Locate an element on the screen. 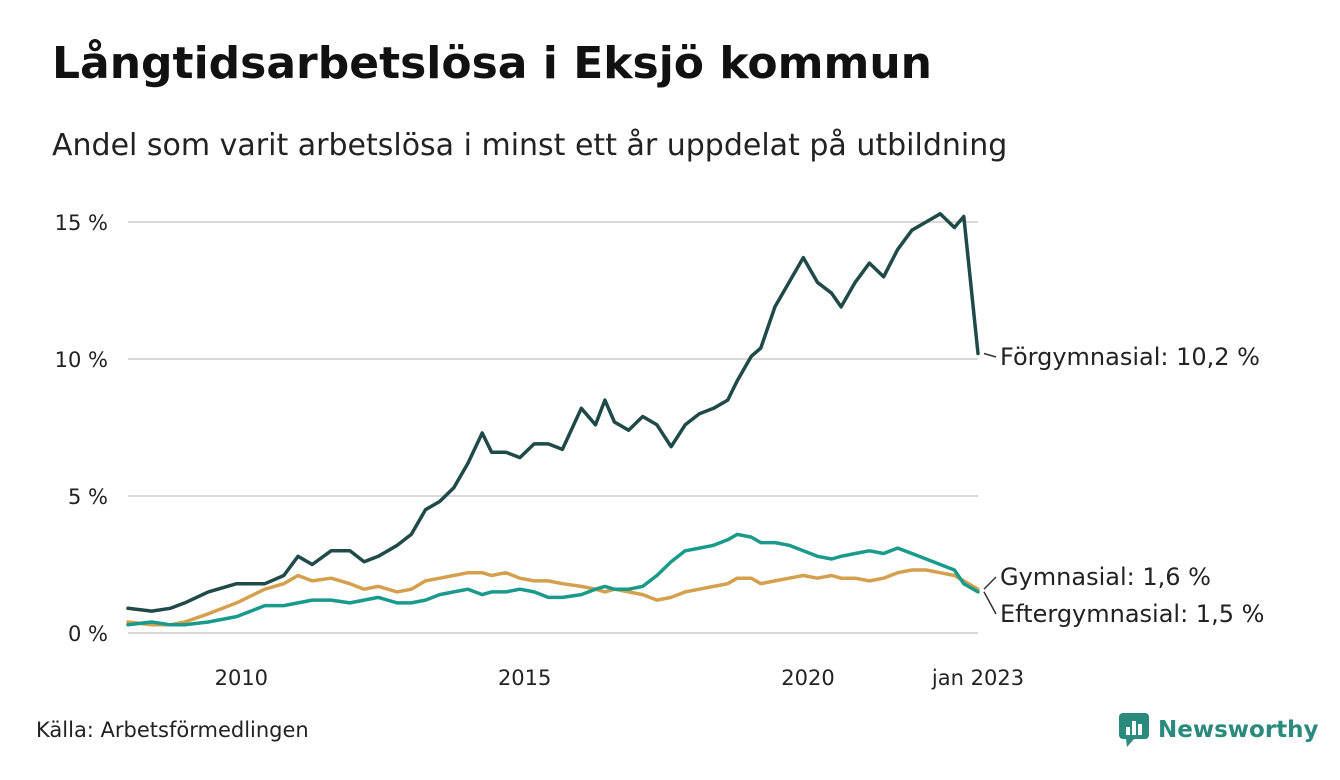 Image resolution: width=1340 pixels, height=780 pixels. x-tick-label: 2010 is located at coordinates (241, 678).